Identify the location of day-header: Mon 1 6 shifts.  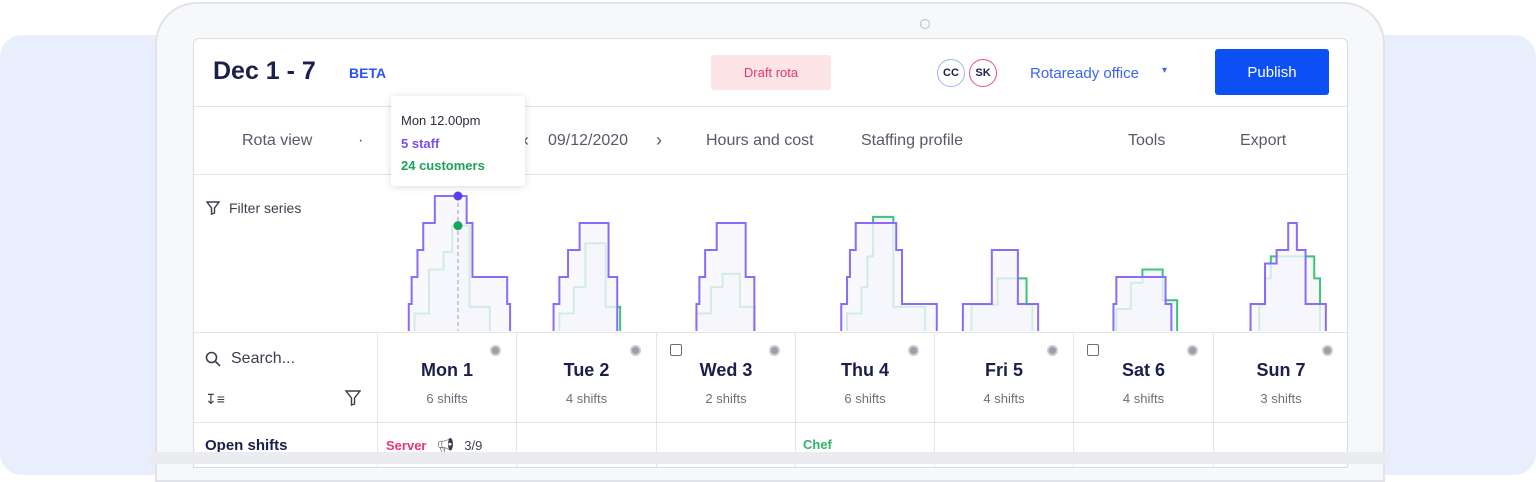
(446, 399).